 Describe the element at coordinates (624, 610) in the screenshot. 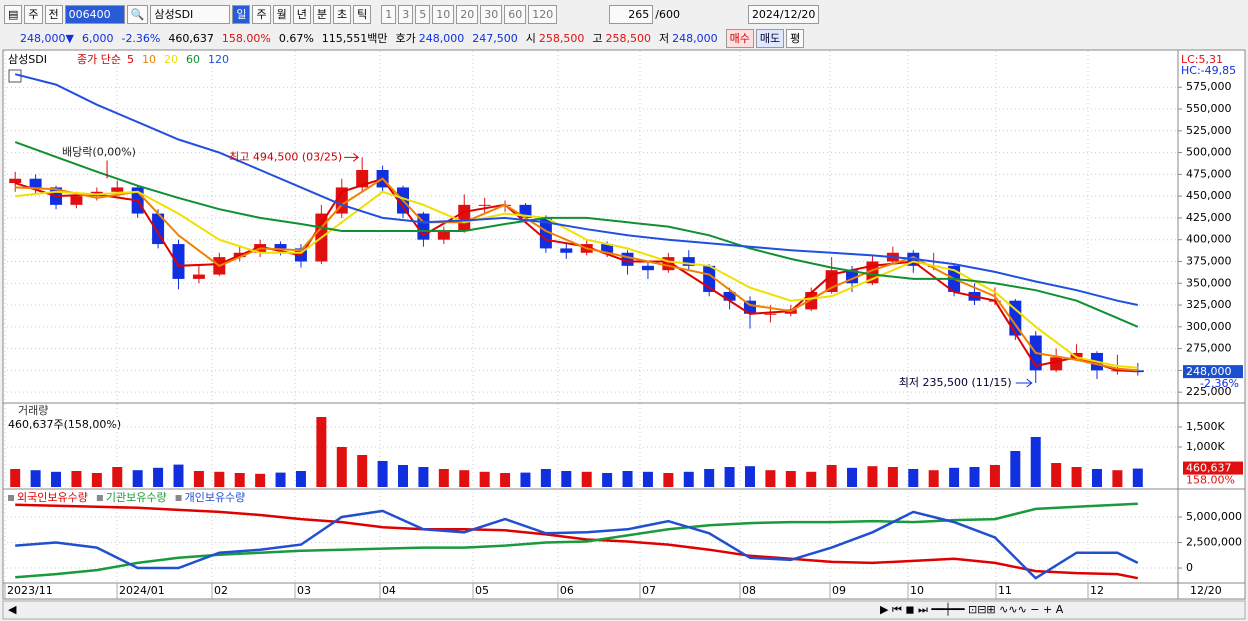

I see `scrollbar` at that location.